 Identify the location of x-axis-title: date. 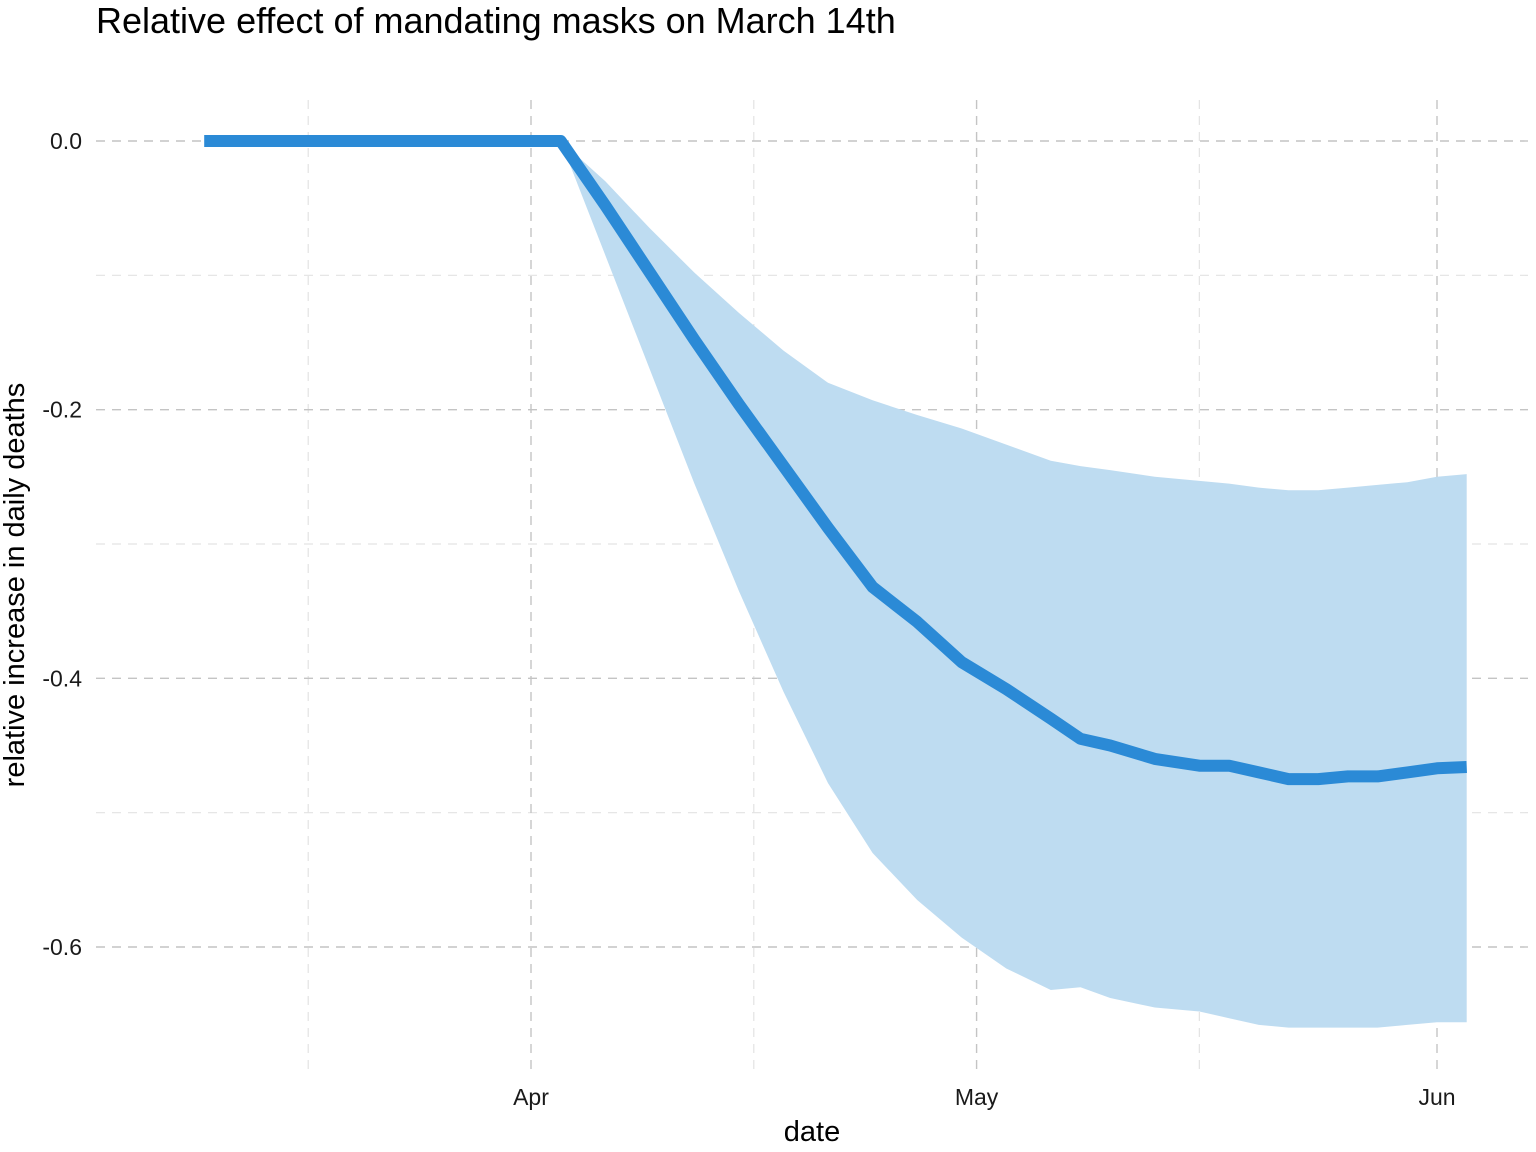
(812, 1132).